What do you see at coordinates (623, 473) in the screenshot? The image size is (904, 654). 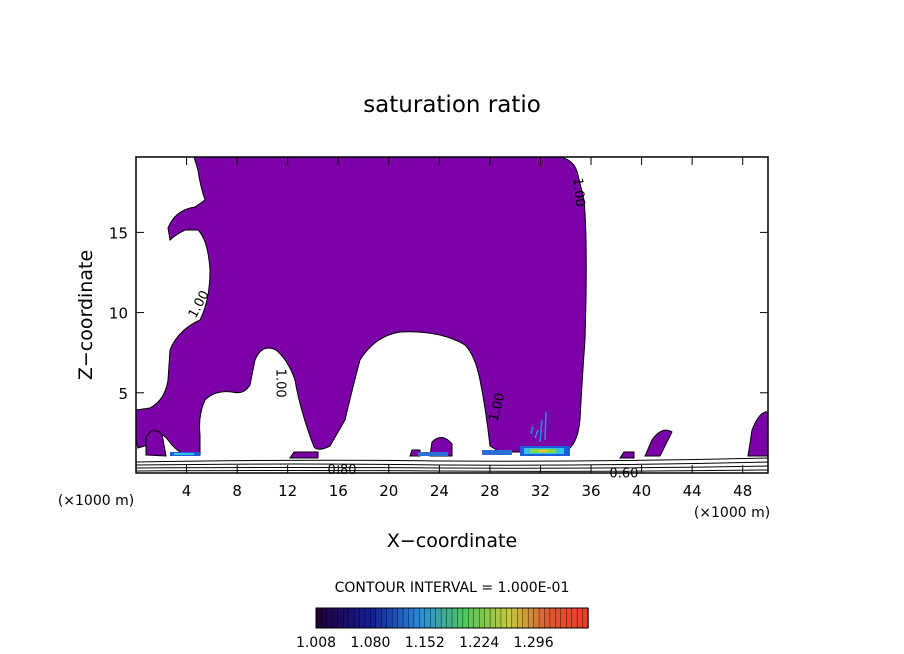 I see `contour-label: 0.60` at bounding box center [623, 473].